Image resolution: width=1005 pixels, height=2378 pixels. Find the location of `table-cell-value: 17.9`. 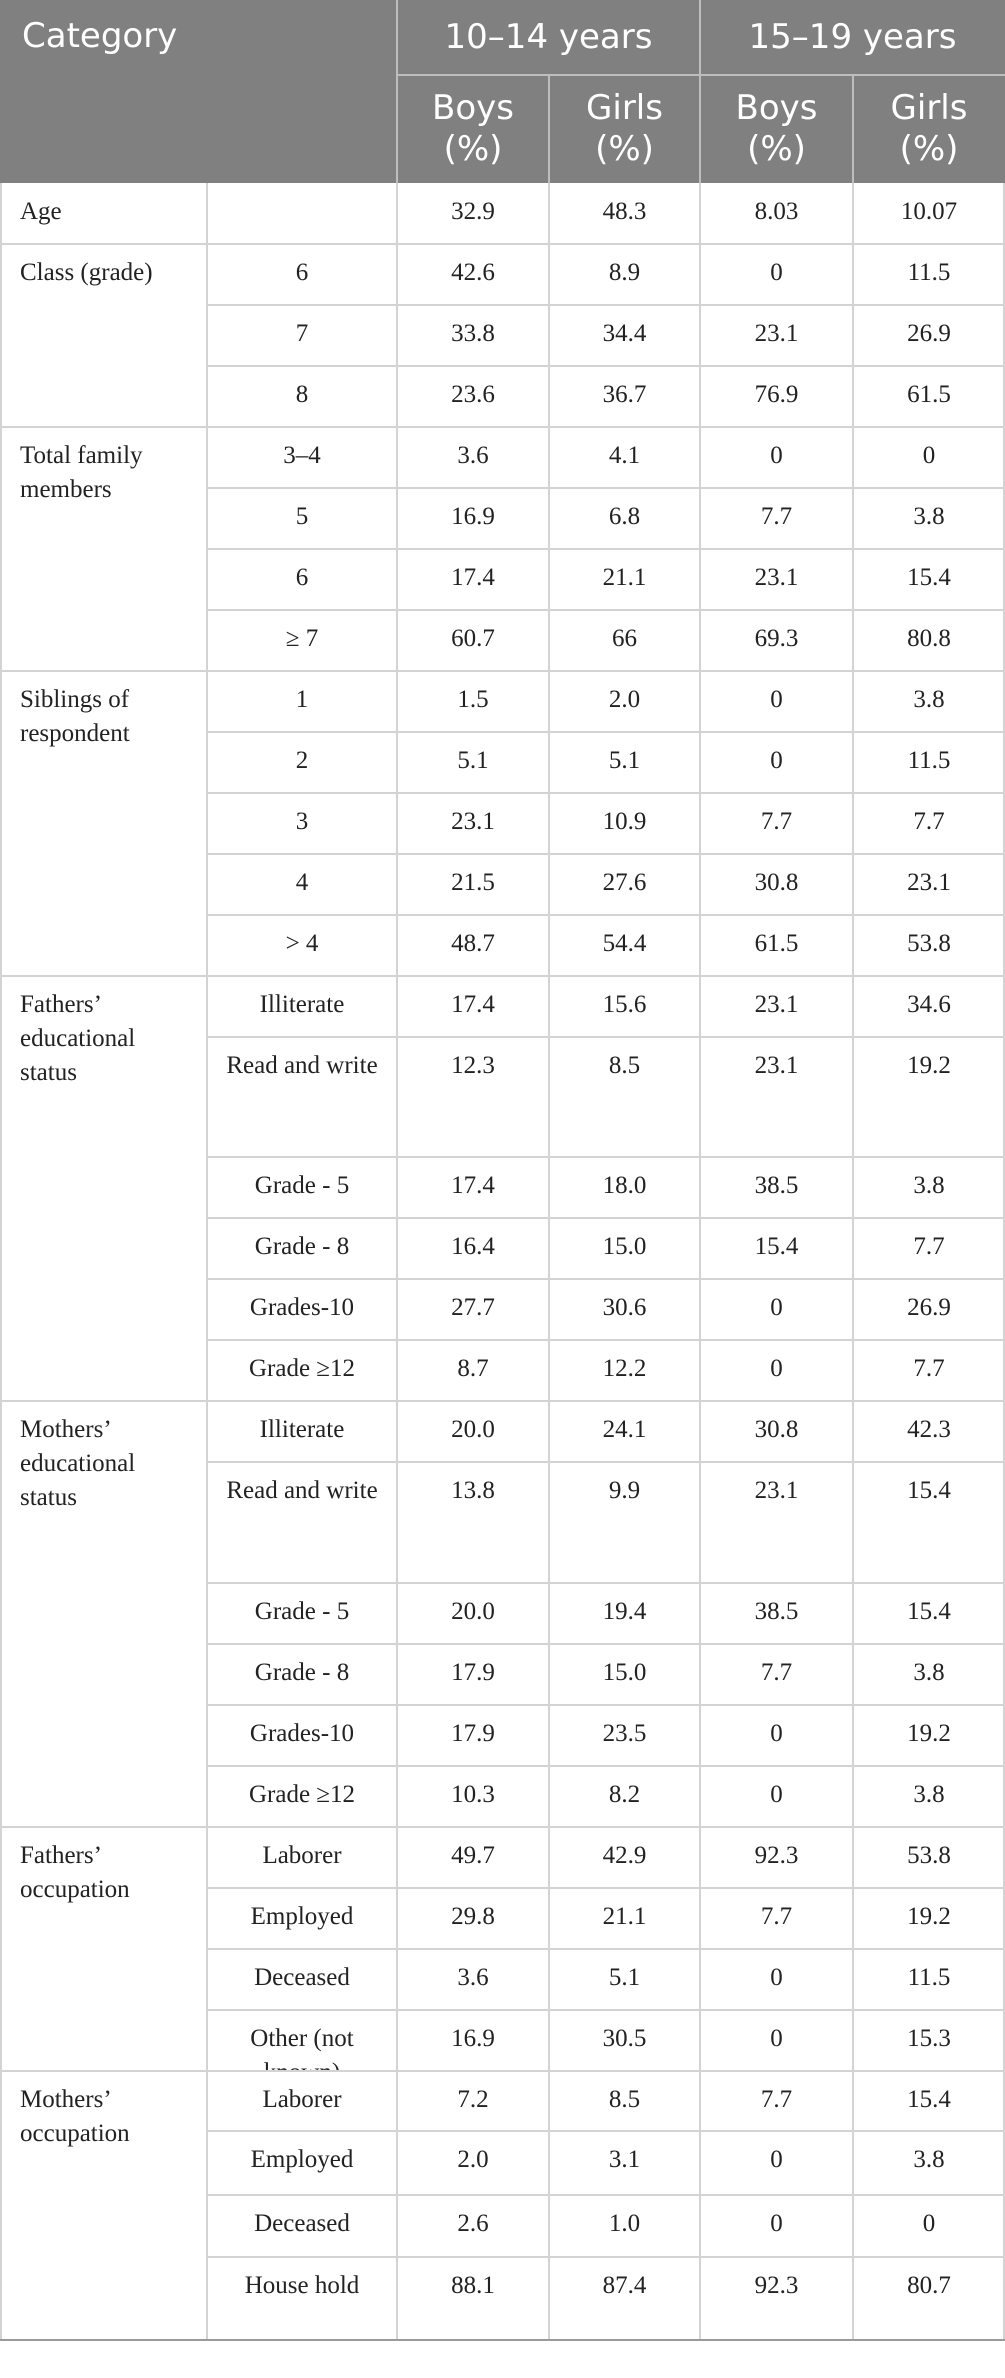

table-cell-value: 17.9 is located at coordinates (473, 1733).